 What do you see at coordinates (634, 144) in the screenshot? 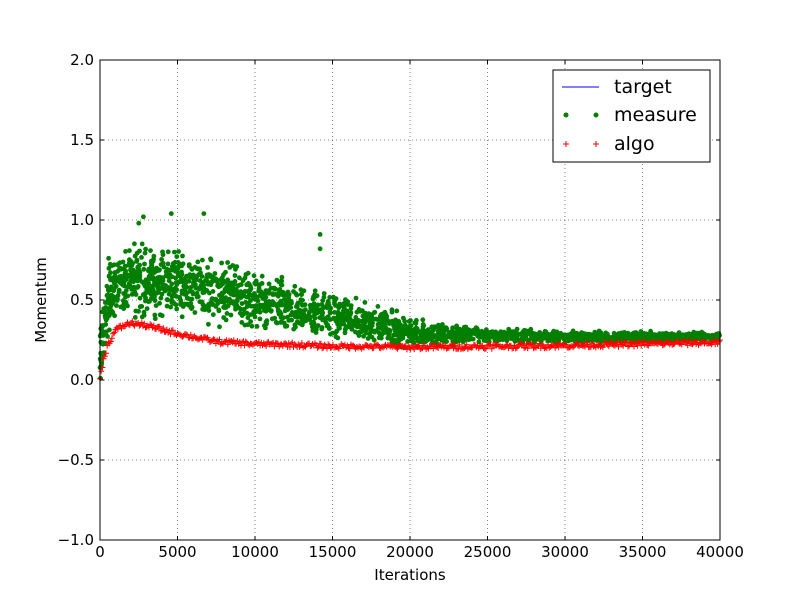
I see `legend-algo-label: algo` at bounding box center [634, 144].